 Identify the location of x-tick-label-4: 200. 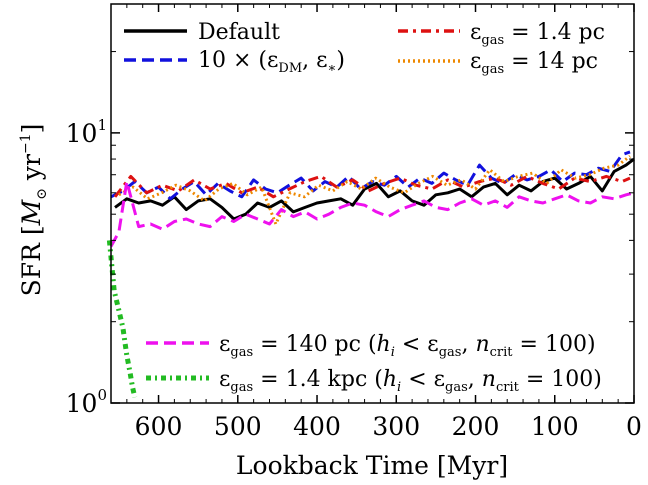
(476, 426).